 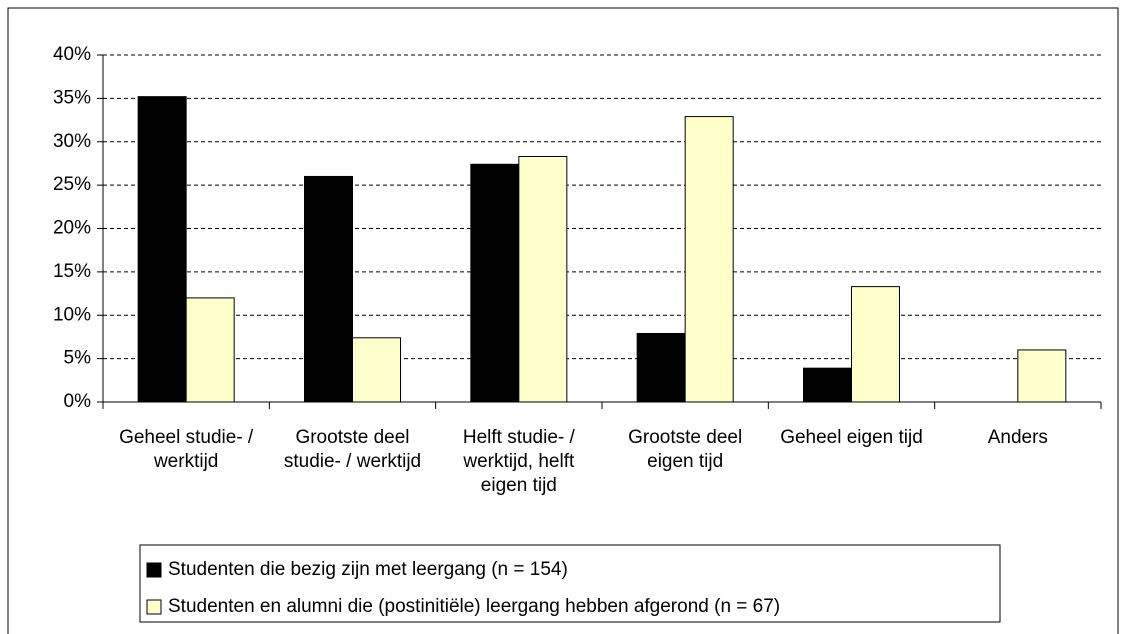 What do you see at coordinates (570, 583) in the screenshot?
I see `legend-box` at bounding box center [570, 583].